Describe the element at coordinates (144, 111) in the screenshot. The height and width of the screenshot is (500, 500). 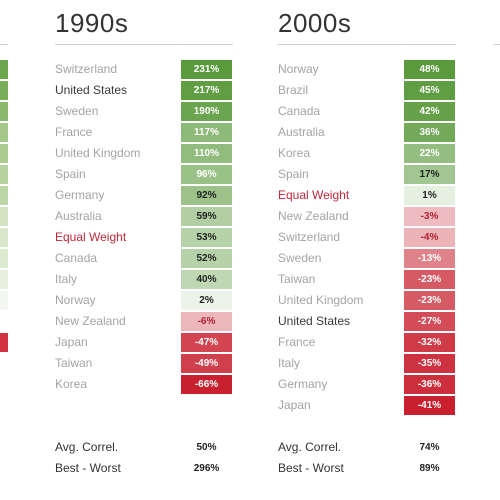
I see `table-row: Sweden 190%` at that location.